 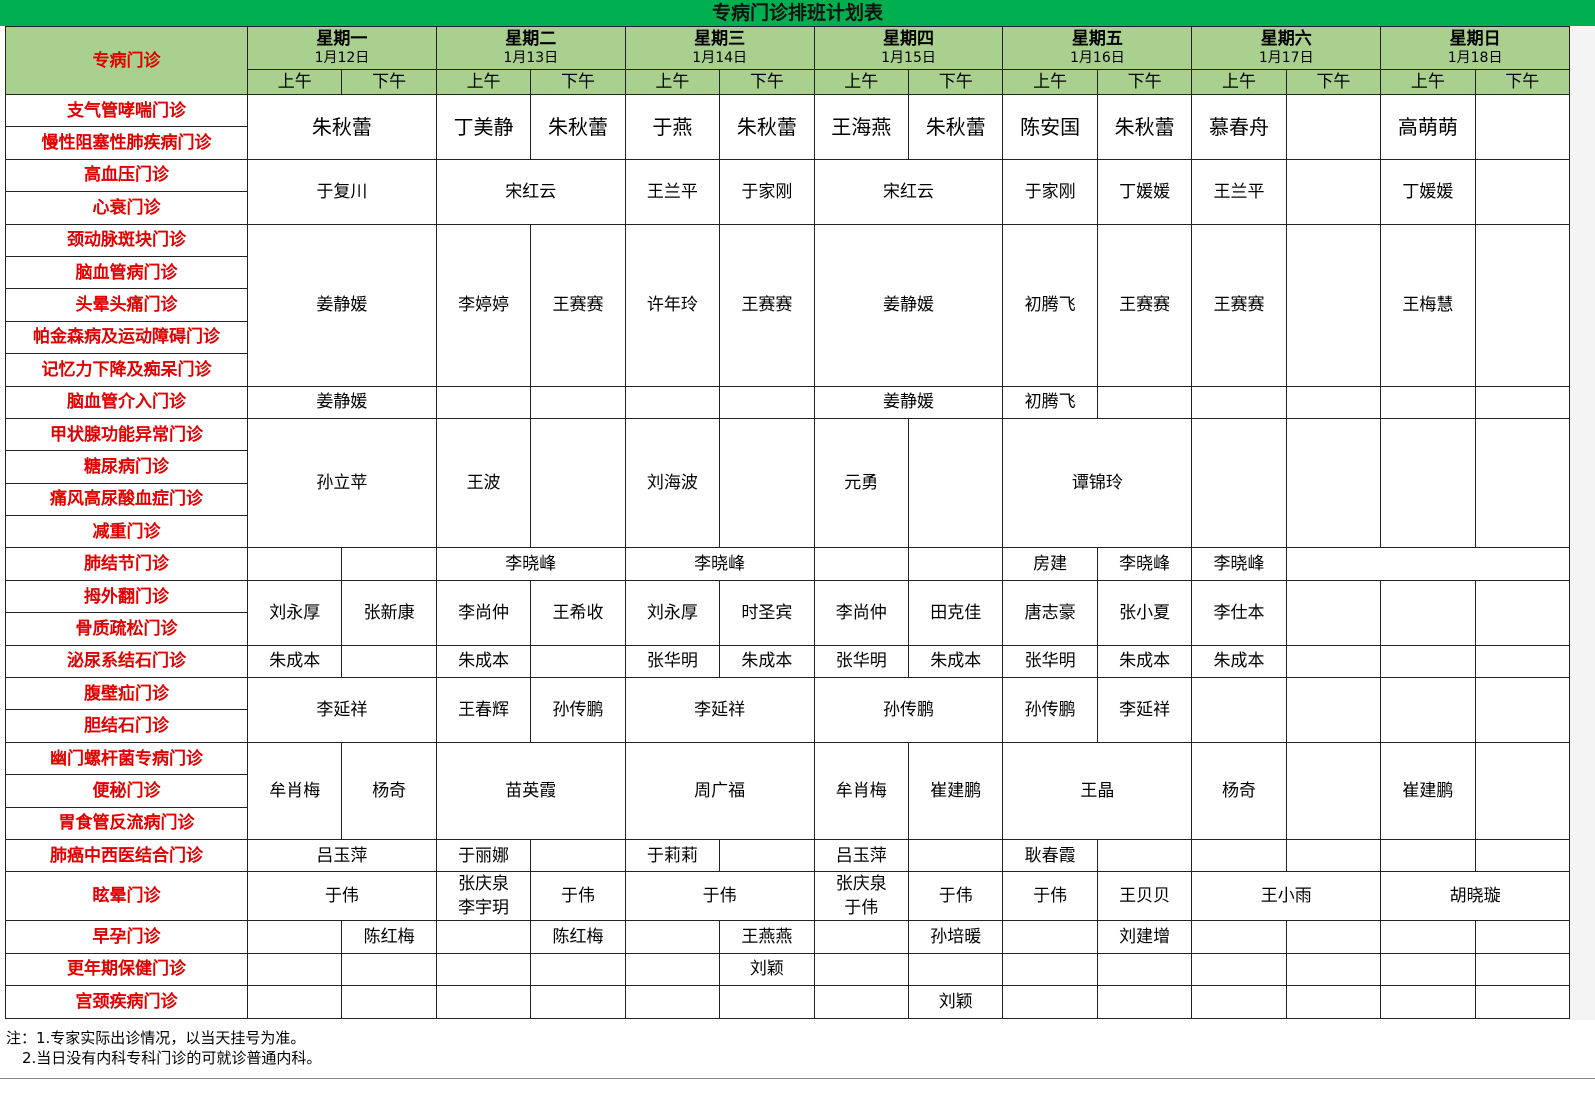 I want to click on doctor-cell: 王波, so click(x=483, y=483).